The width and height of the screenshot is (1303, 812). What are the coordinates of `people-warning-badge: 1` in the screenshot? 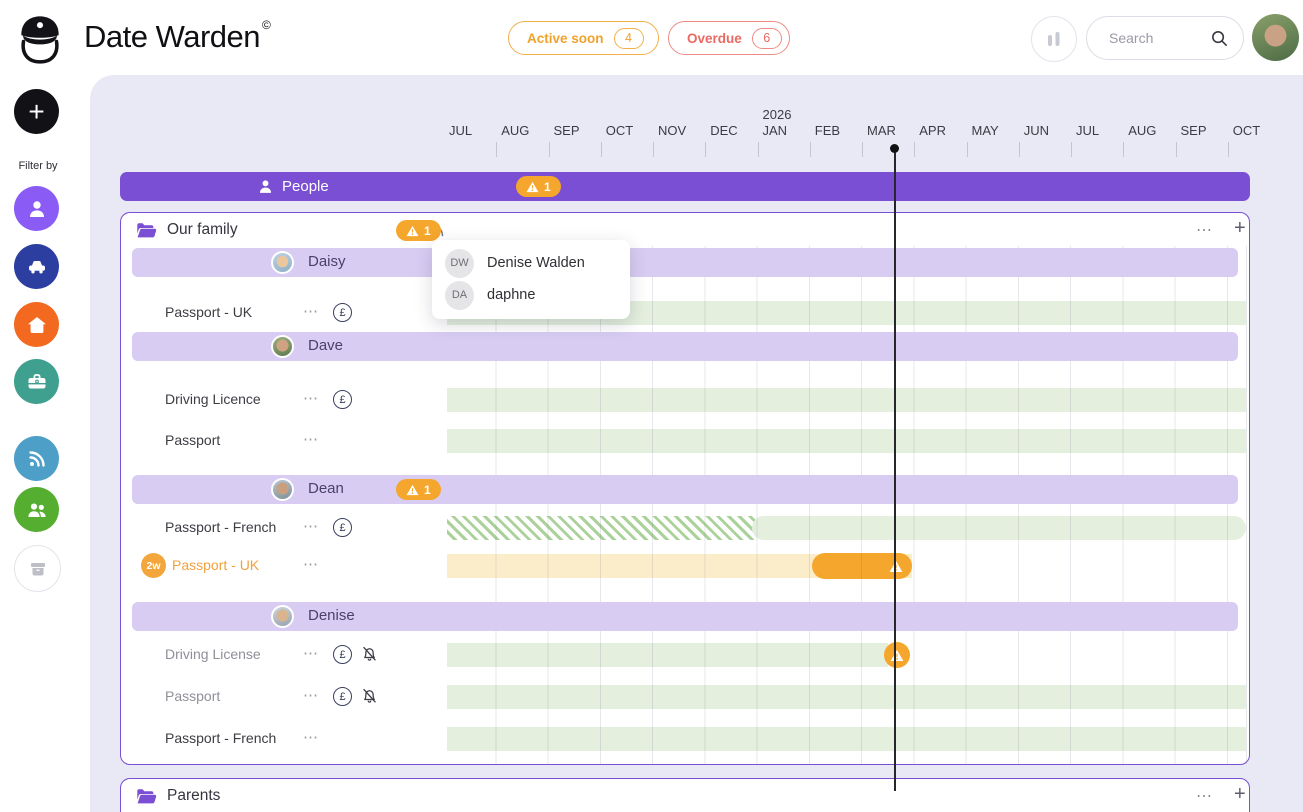 It's located at (538, 186).